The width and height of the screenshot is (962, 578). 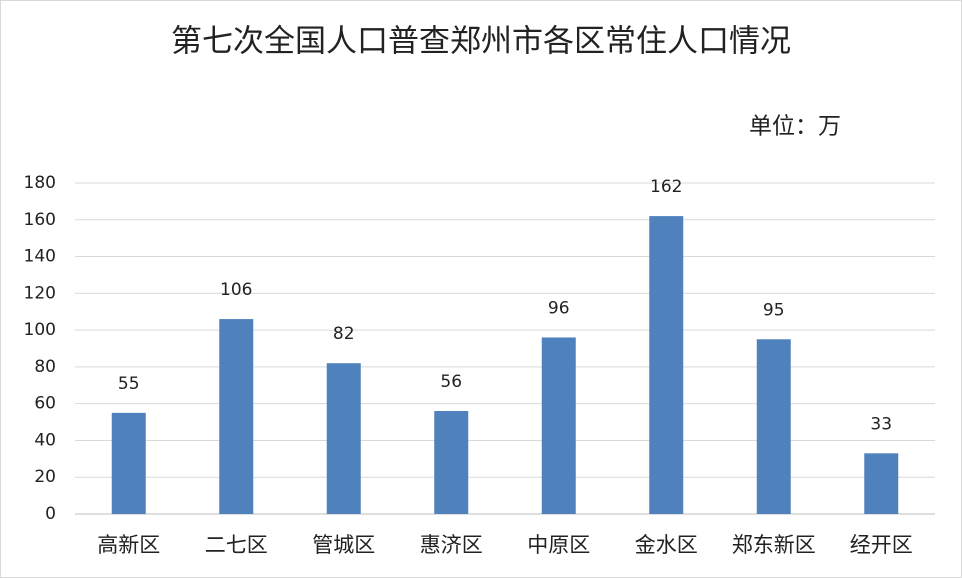 What do you see at coordinates (129, 384) in the screenshot?
I see `value-label: 55` at bounding box center [129, 384].